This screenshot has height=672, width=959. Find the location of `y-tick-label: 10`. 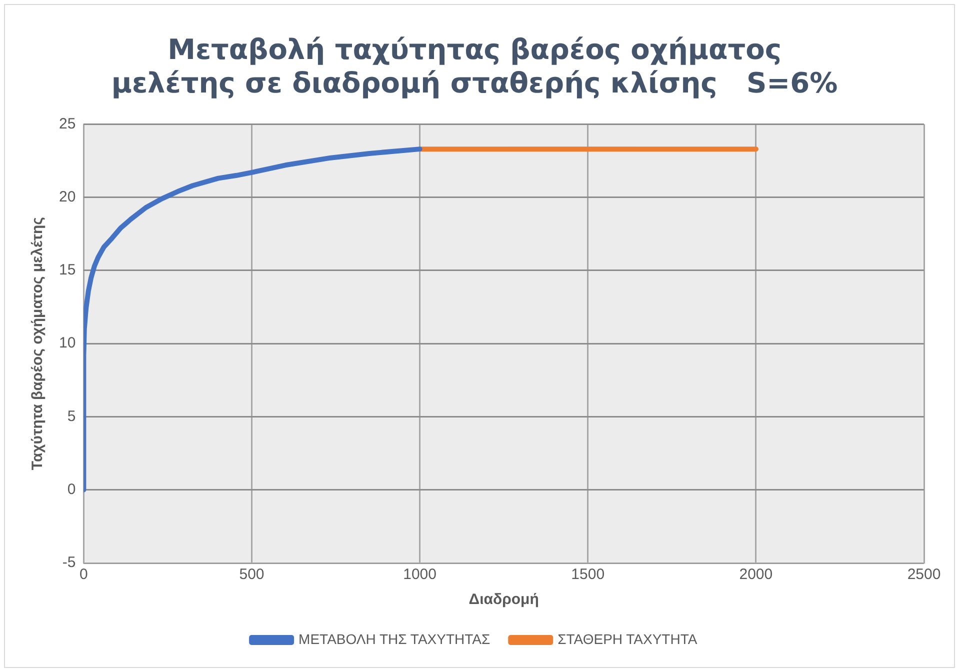

y-tick-label: 10 is located at coordinates (67, 343).